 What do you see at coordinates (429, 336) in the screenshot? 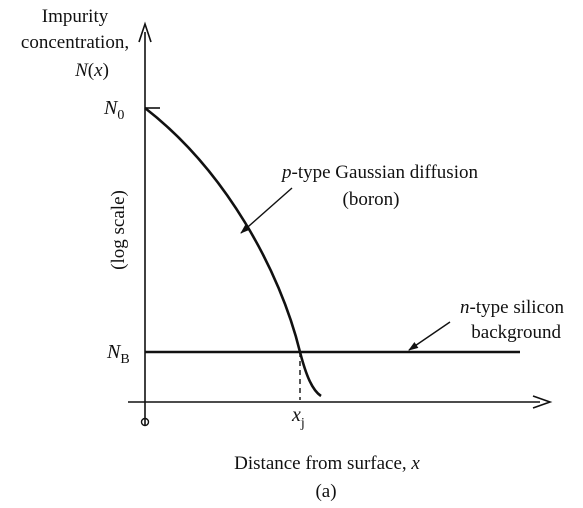
I see `background-annotation-arrow` at bounding box center [429, 336].